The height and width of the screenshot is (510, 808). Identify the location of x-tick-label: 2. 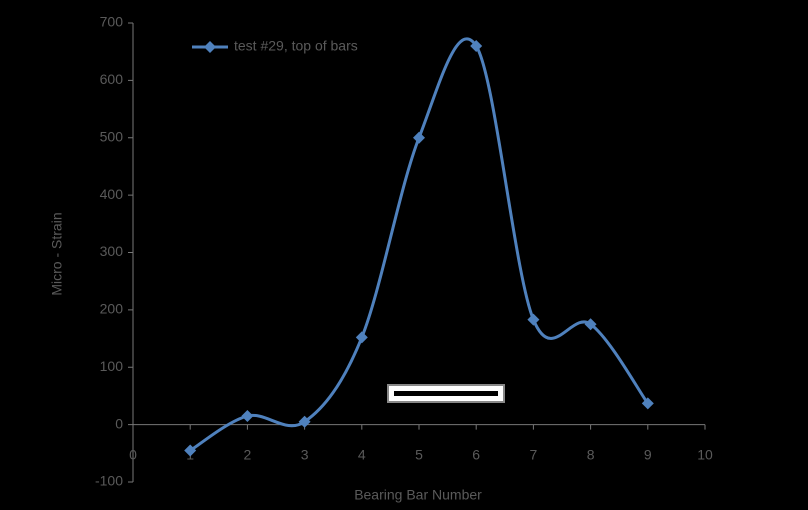
(248, 454).